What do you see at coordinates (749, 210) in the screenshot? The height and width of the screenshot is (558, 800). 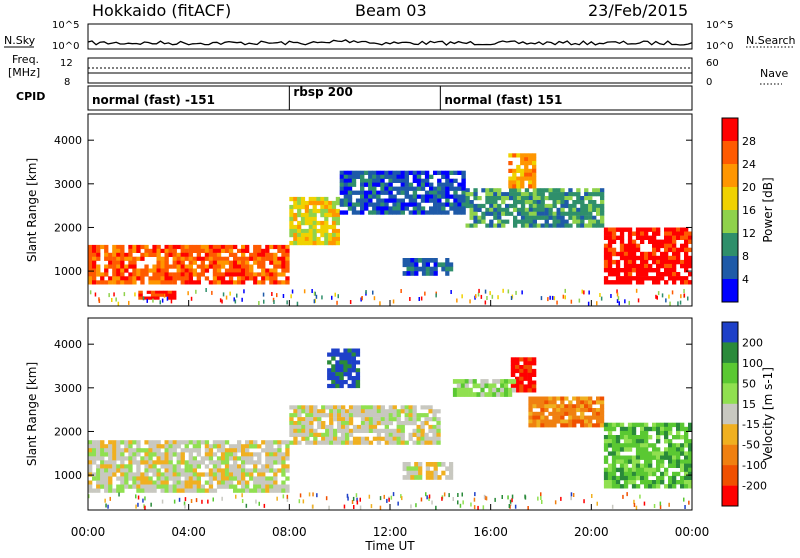 I see `colorbar-tick-label: 16` at bounding box center [749, 210].